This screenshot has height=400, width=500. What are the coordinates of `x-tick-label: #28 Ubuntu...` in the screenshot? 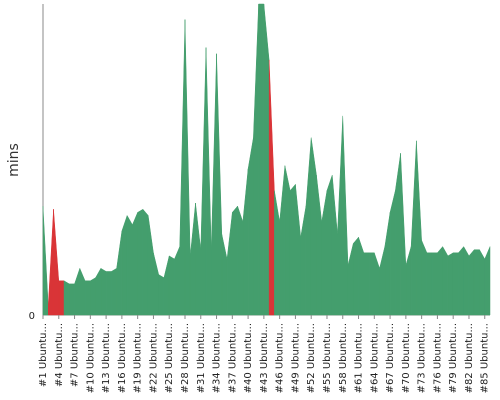 It's located at (185, 358).